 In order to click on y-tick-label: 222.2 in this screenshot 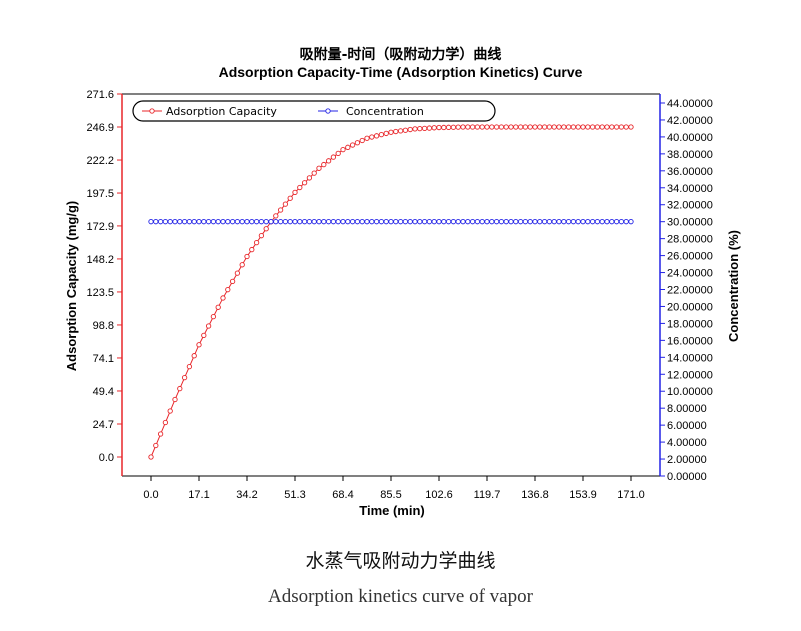, I will do `click(100, 161)`.